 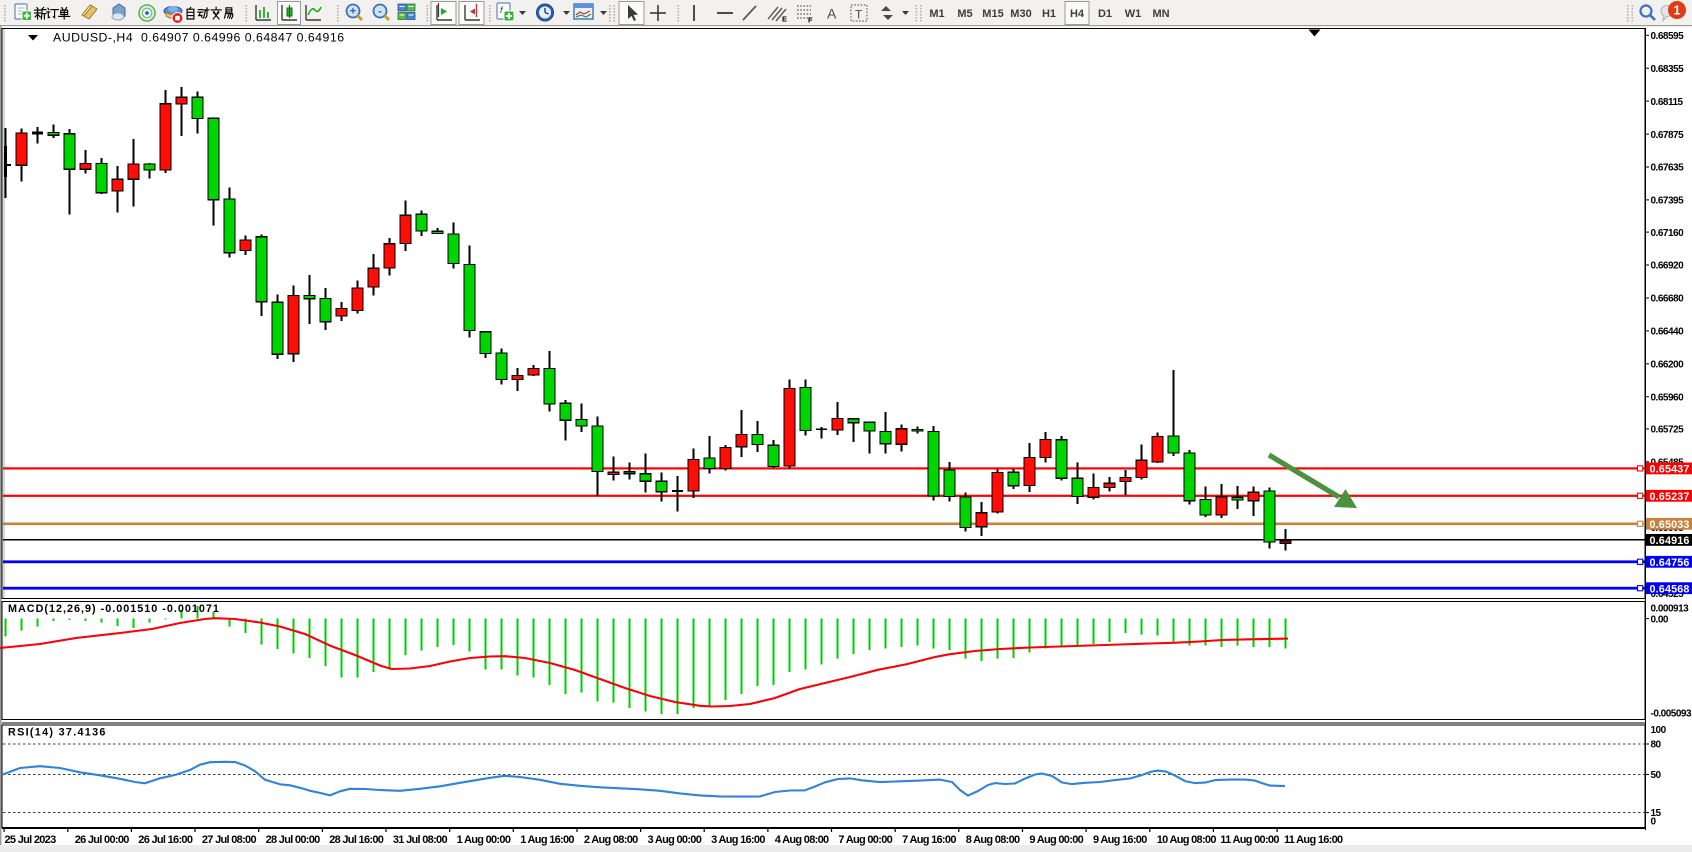 What do you see at coordinates (1670, 497) in the screenshot?
I see `svg-text: 0.65237` at bounding box center [1670, 497].